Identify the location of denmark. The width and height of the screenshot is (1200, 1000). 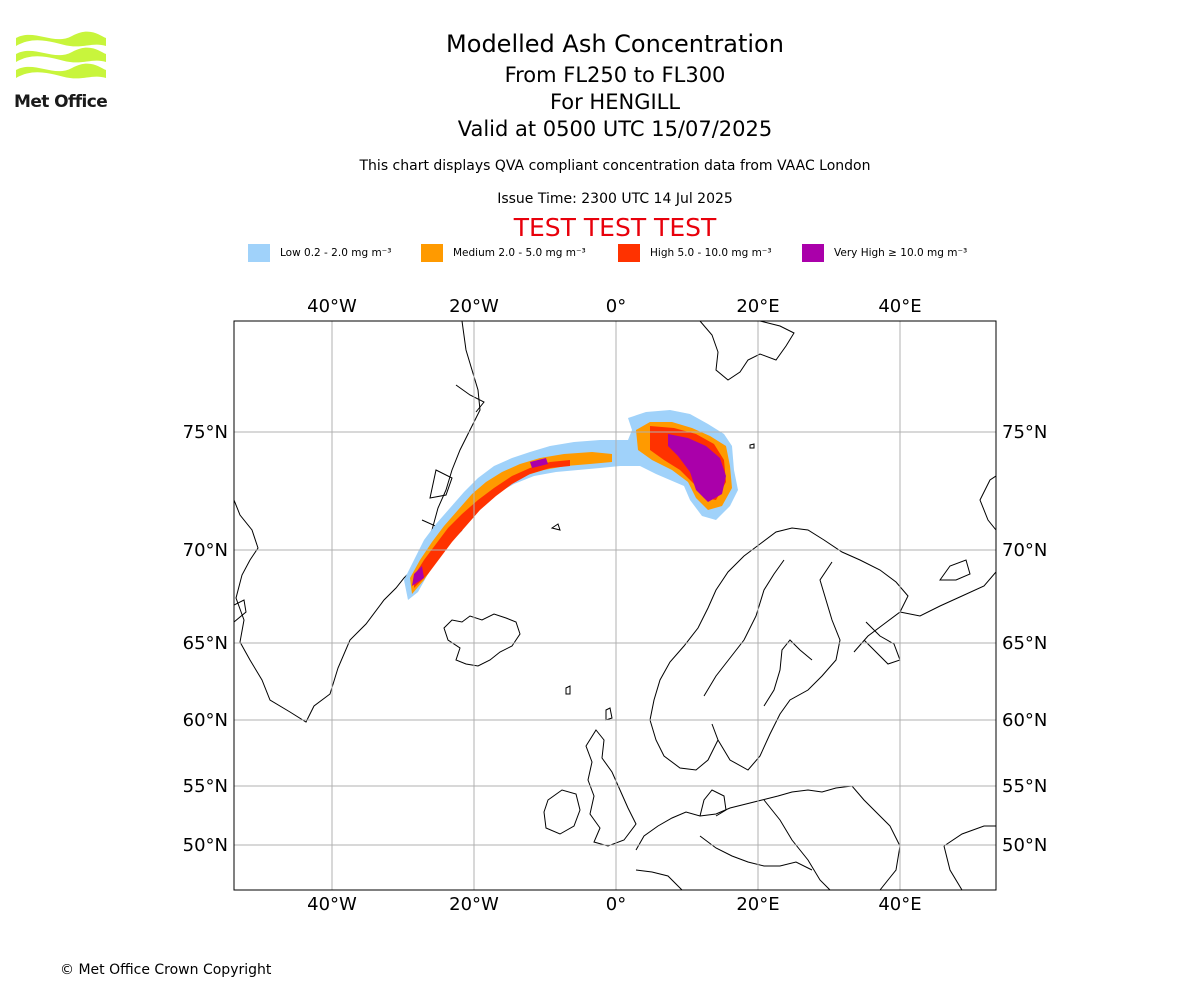
(713, 803).